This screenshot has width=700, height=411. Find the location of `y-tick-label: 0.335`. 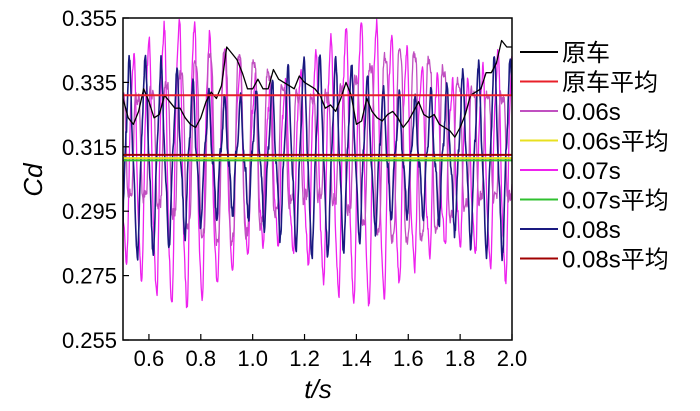

y-tick-label: 0.335 is located at coordinates (89, 82).